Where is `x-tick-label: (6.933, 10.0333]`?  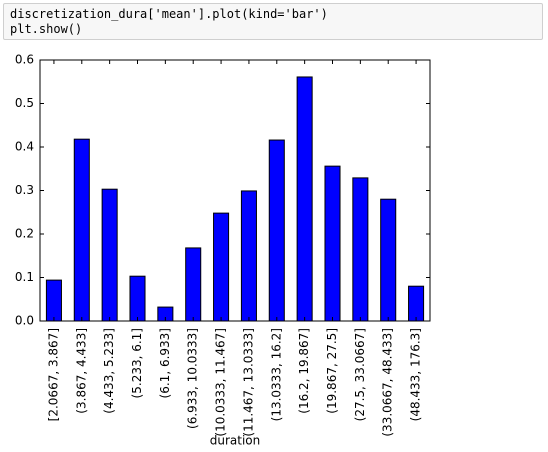
x-tick-label: (6.933, 10.0333] is located at coordinates (193, 378).